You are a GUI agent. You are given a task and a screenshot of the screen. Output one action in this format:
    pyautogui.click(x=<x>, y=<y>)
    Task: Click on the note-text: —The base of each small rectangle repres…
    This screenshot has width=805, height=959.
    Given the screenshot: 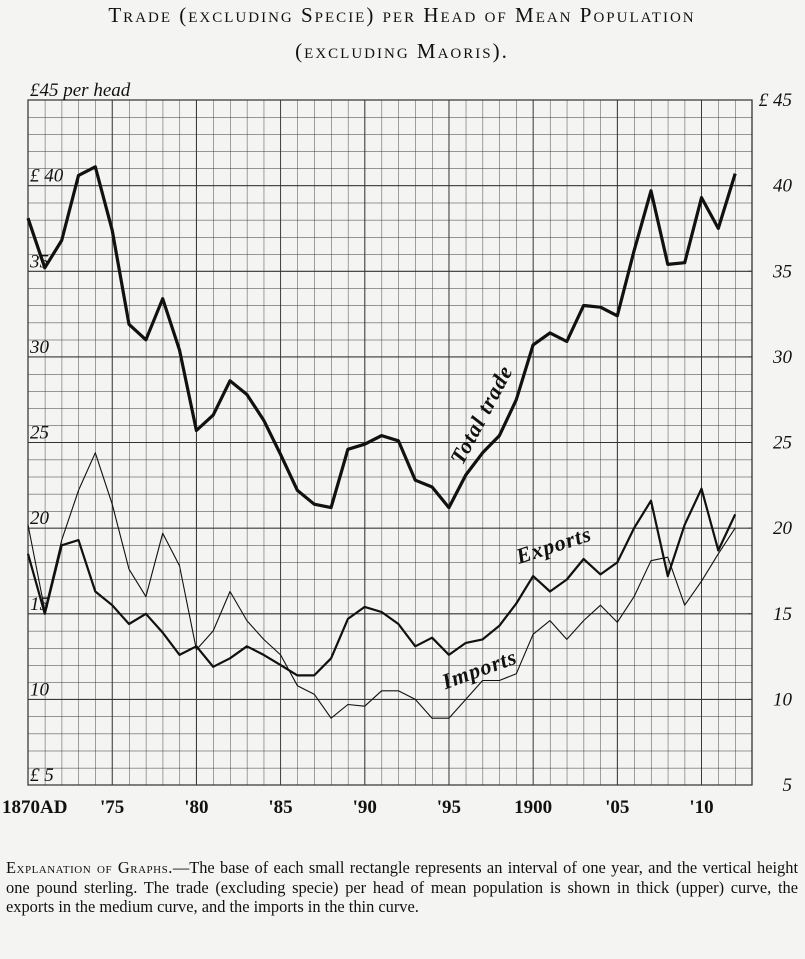 What is the action you would take?
    pyautogui.click(x=402, y=887)
    